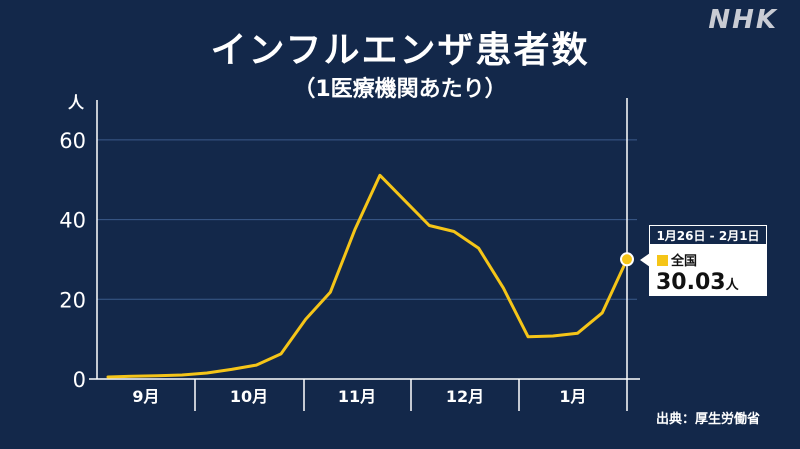 The width and height of the screenshot is (800, 449). What do you see at coordinates (572, 396) in the screenshot?
I see `x-tick-label: 1月` at bounding box center [572, 396].